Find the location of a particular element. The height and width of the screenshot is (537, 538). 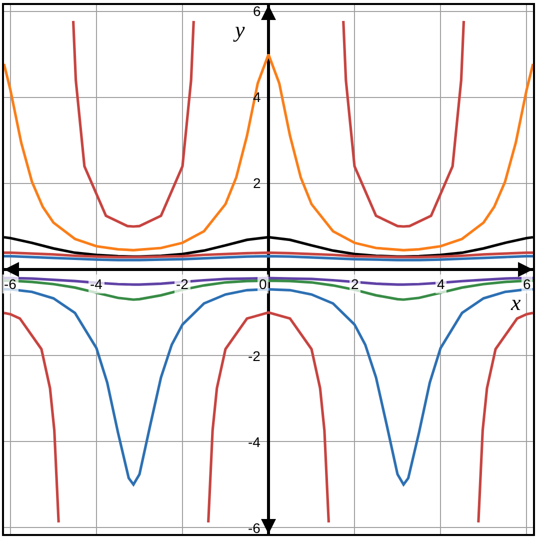

x-tick-label: -6 is located at coordinates (10, 284).